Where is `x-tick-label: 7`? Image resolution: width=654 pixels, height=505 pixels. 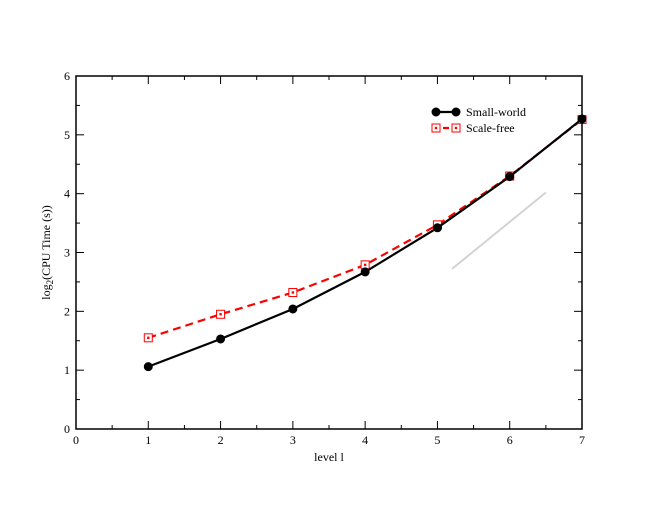 x-tick-label: 7 is located at coordinates (582, 440).